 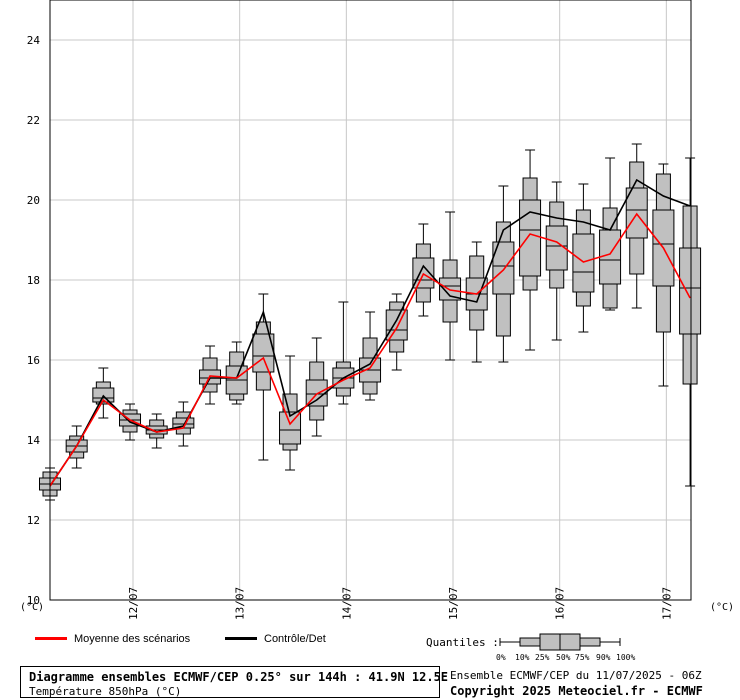 I want to click on x-tick-label: 12/07, so click(x=133, y=603).